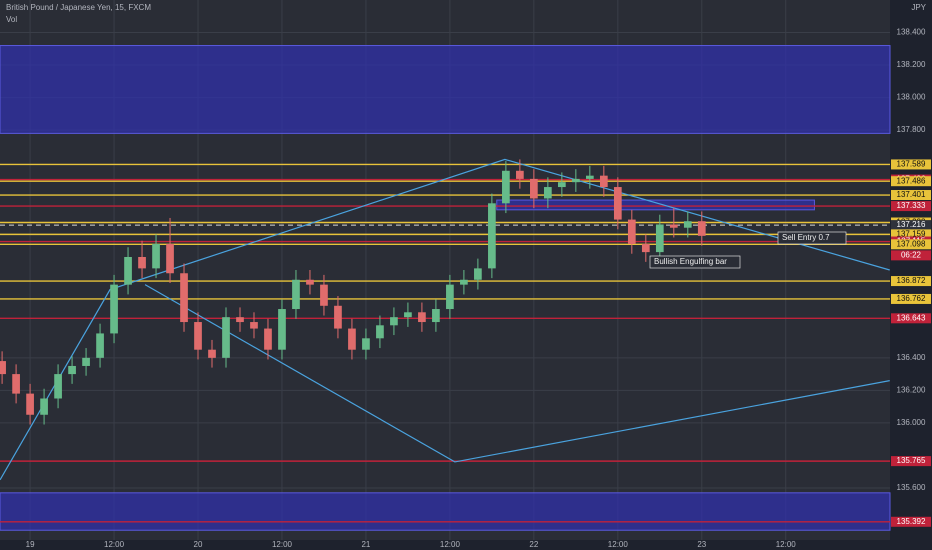 The width and height of the screenshot is (932, 550). What do you see at coordinates (533, 544) in the screenshot?
I see `x-tick-label: 22` at bounding box center [533, 544].